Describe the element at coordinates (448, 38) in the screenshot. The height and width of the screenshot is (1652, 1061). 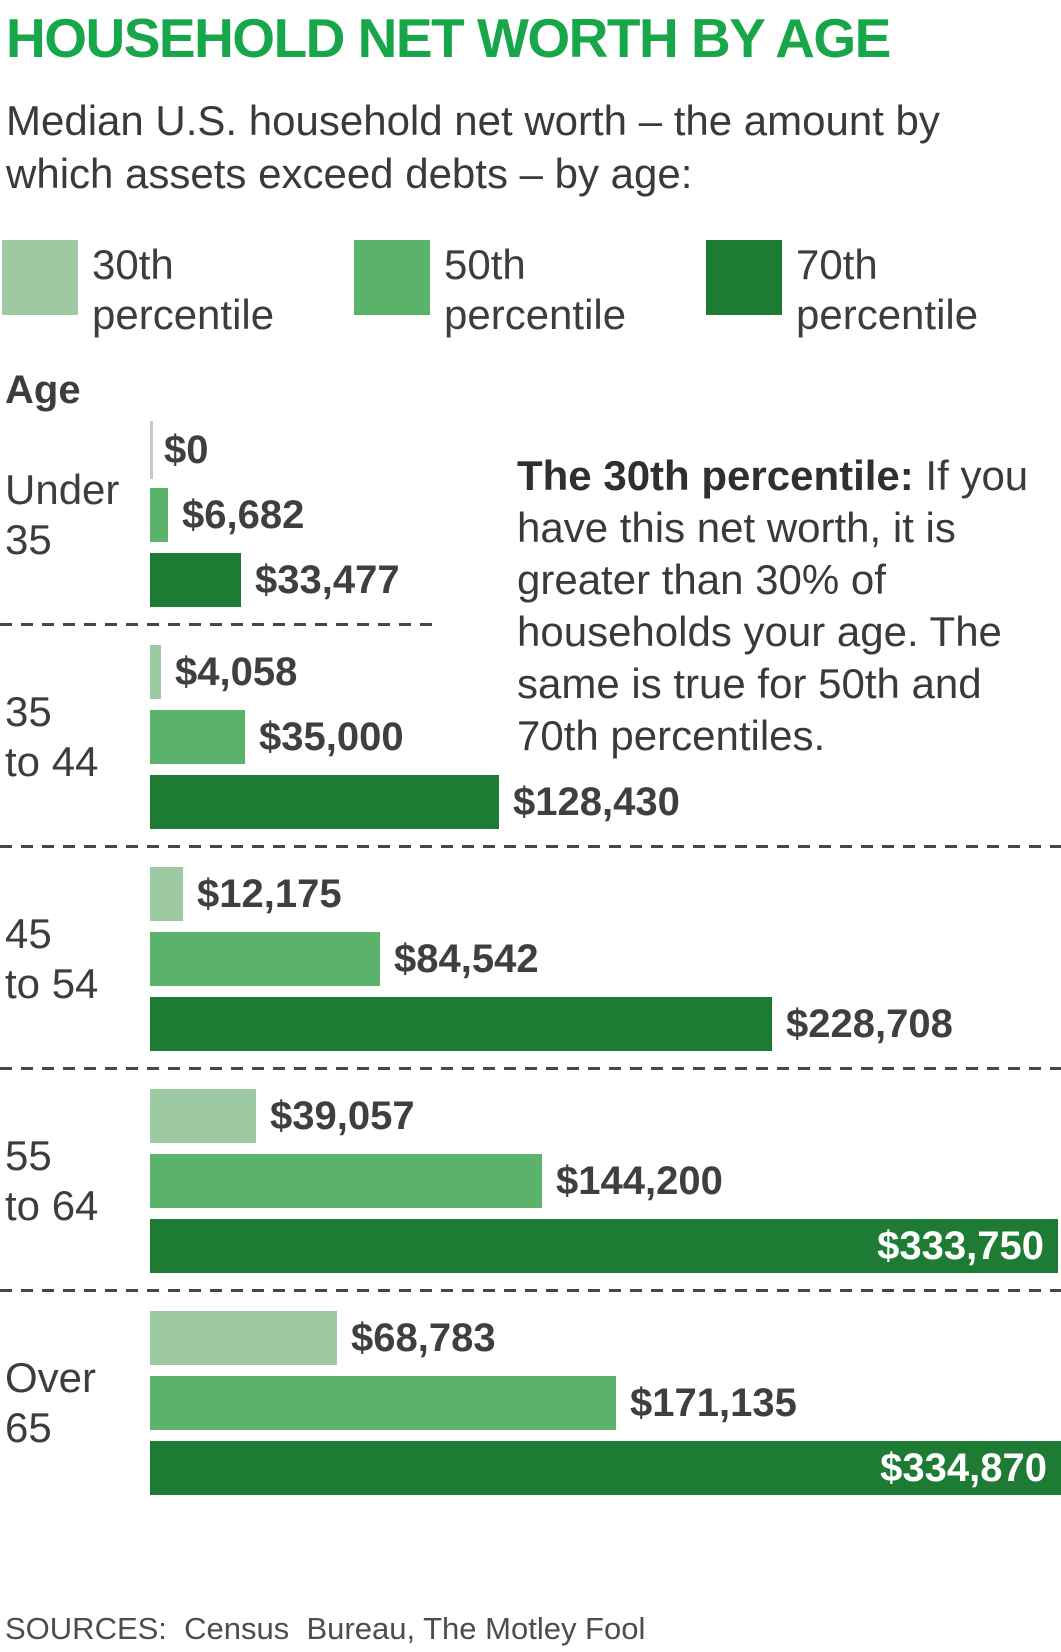
I see `page-title: HOUSEHOLD NET WORTH BY AGE` at that location.